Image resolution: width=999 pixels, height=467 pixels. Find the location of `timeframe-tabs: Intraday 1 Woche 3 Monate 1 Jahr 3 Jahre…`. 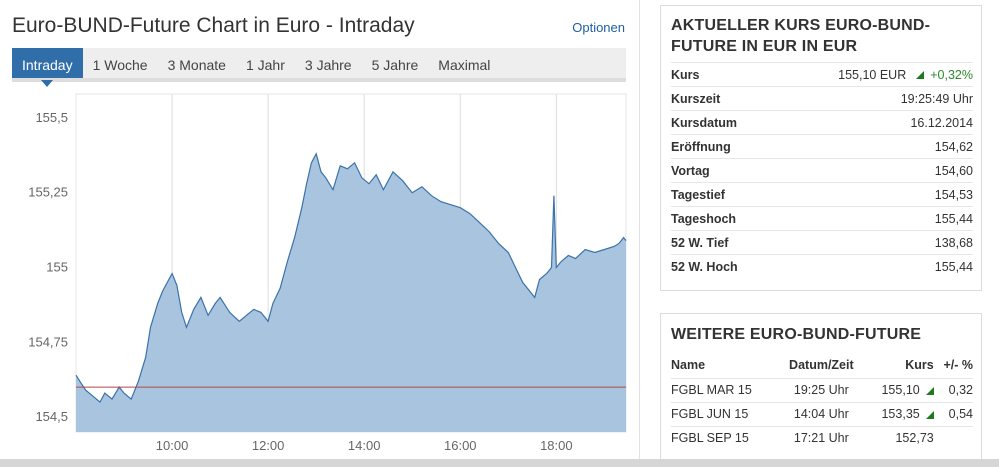

timeframe-tabs: Intraday 1 Woche 3 Monate 1 Jahr 3 Jahre… is located at coordinates (319, 67).